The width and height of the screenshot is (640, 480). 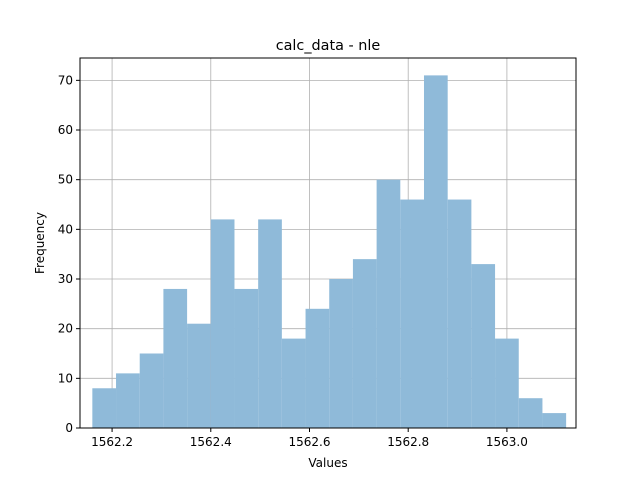 I want to click on x-axis-title: Values, so click(x=327, y=463).